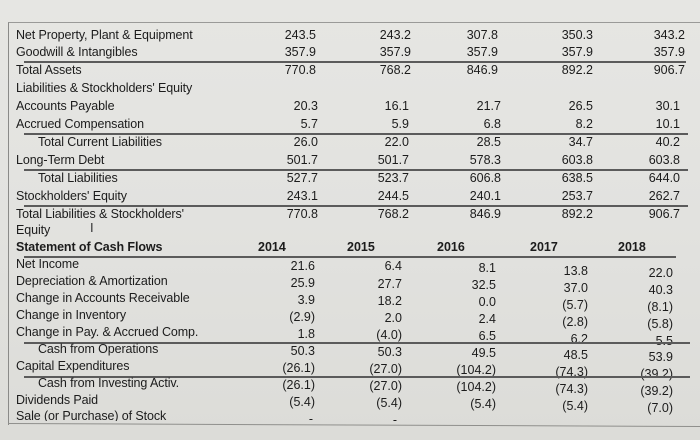  Describe the element at coordinates (77, 52) in the screenshot. I see `row-label: Goodwill & Intangibles` at that location.